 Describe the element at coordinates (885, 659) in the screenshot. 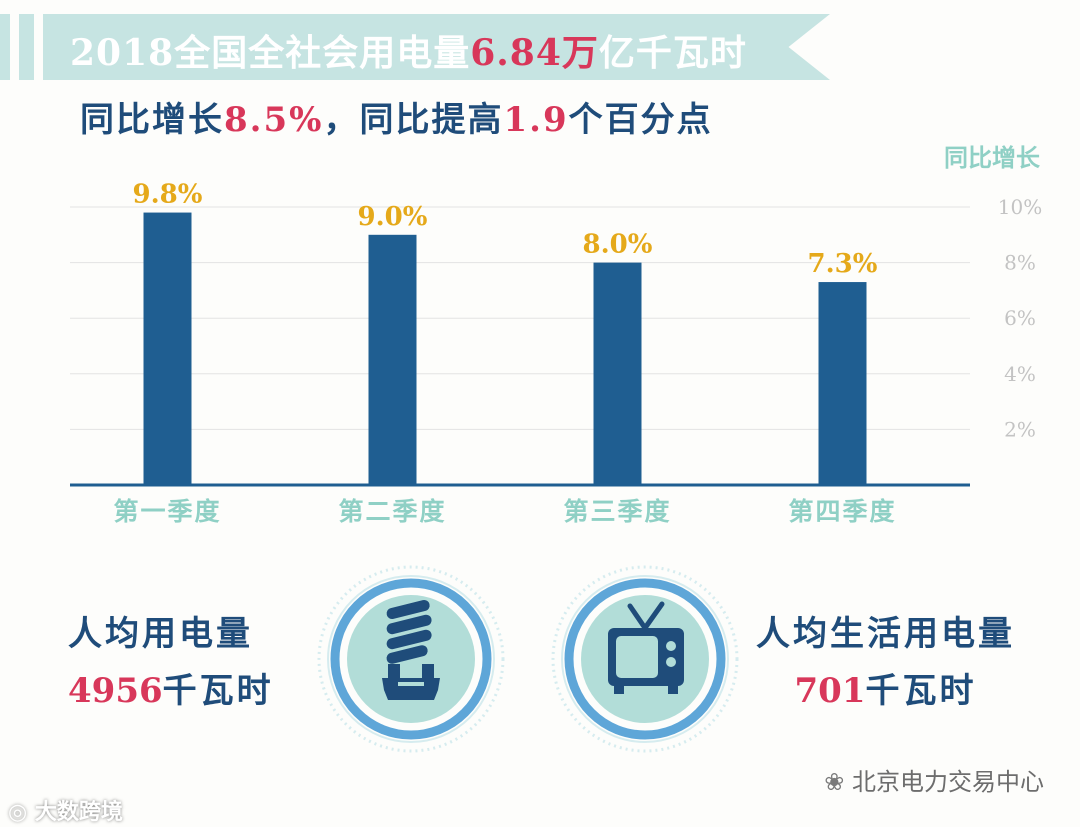

I see `stat-household: 人均生活用电量 701千瓦时` at that location.